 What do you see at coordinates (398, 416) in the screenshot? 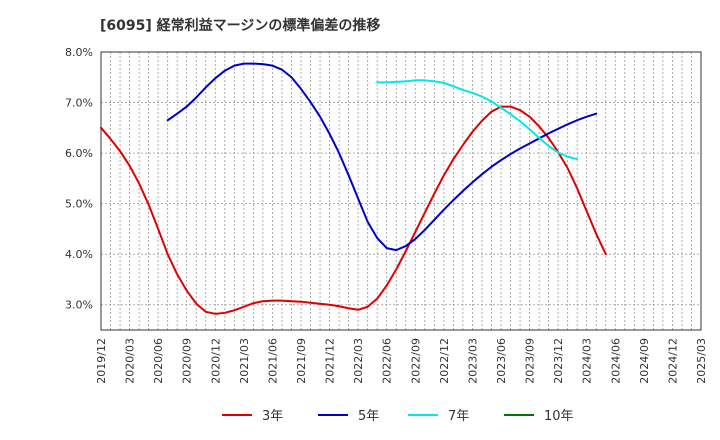
I see `legend: 3年 5年 7年 10年` at bounding box center [398, 416].